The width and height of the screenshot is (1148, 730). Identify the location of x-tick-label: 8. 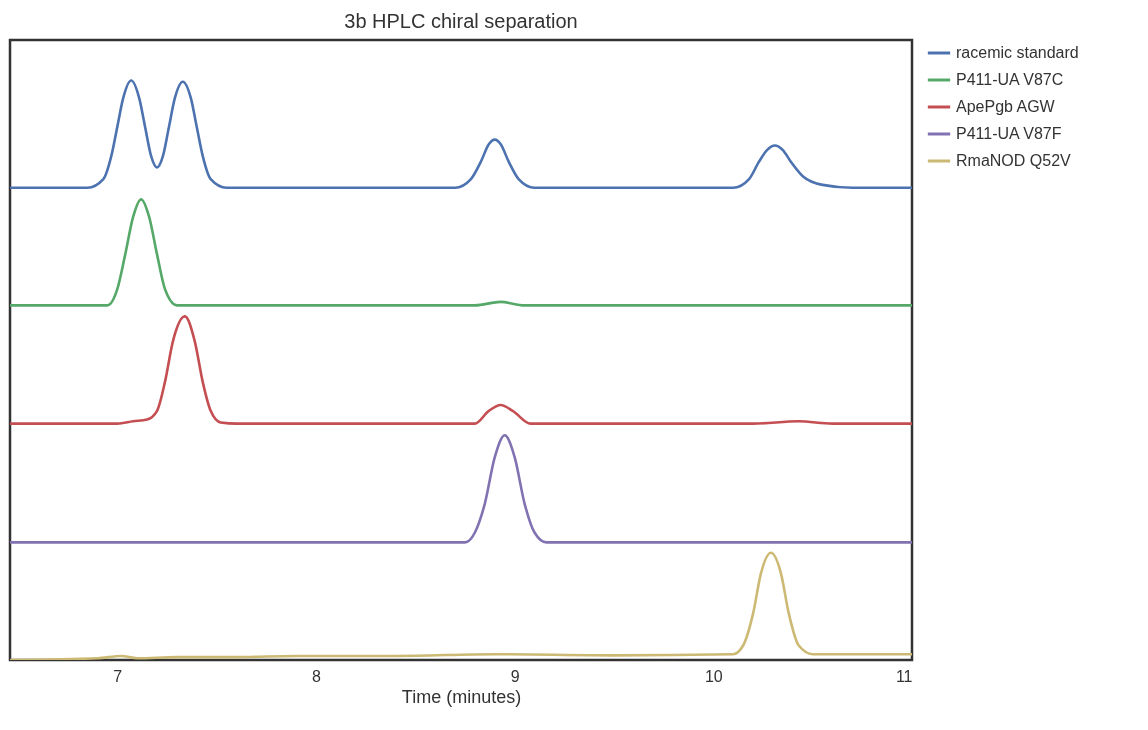
(317, 676).